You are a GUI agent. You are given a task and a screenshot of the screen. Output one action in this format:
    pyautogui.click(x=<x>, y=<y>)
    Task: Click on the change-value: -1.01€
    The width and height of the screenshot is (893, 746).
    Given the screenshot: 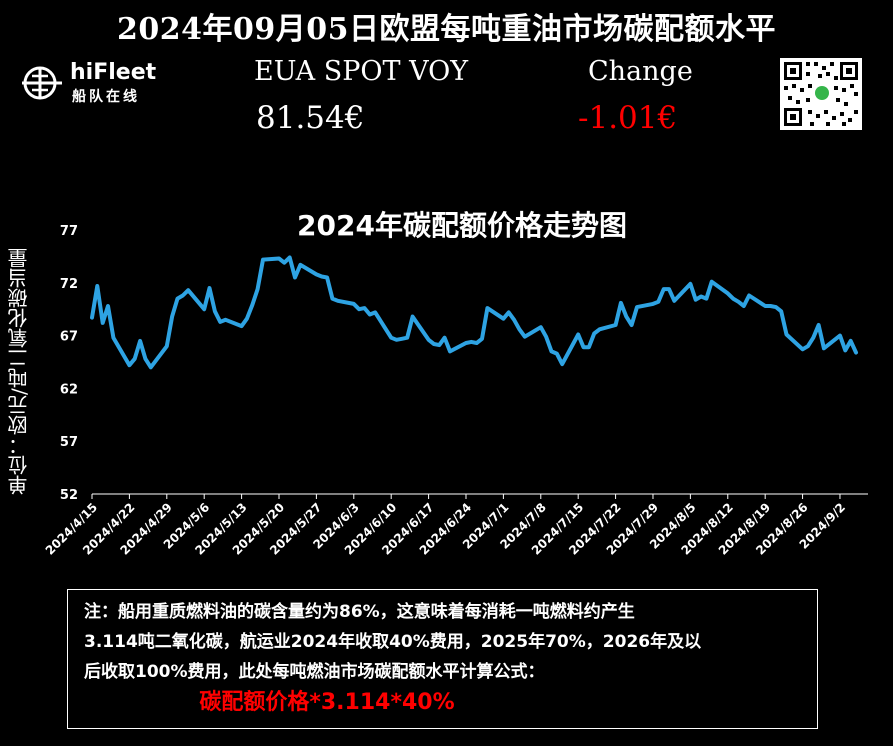 What is the action you would take?
    pyautogui.click(x=628, y=118)
    